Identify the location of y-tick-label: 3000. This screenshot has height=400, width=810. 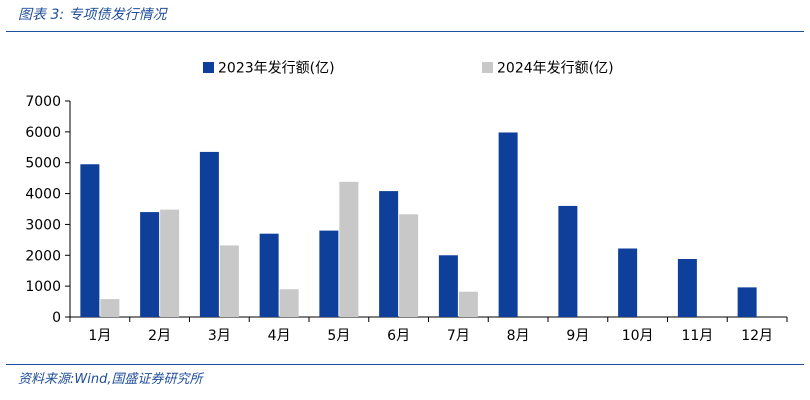
(43, 225).